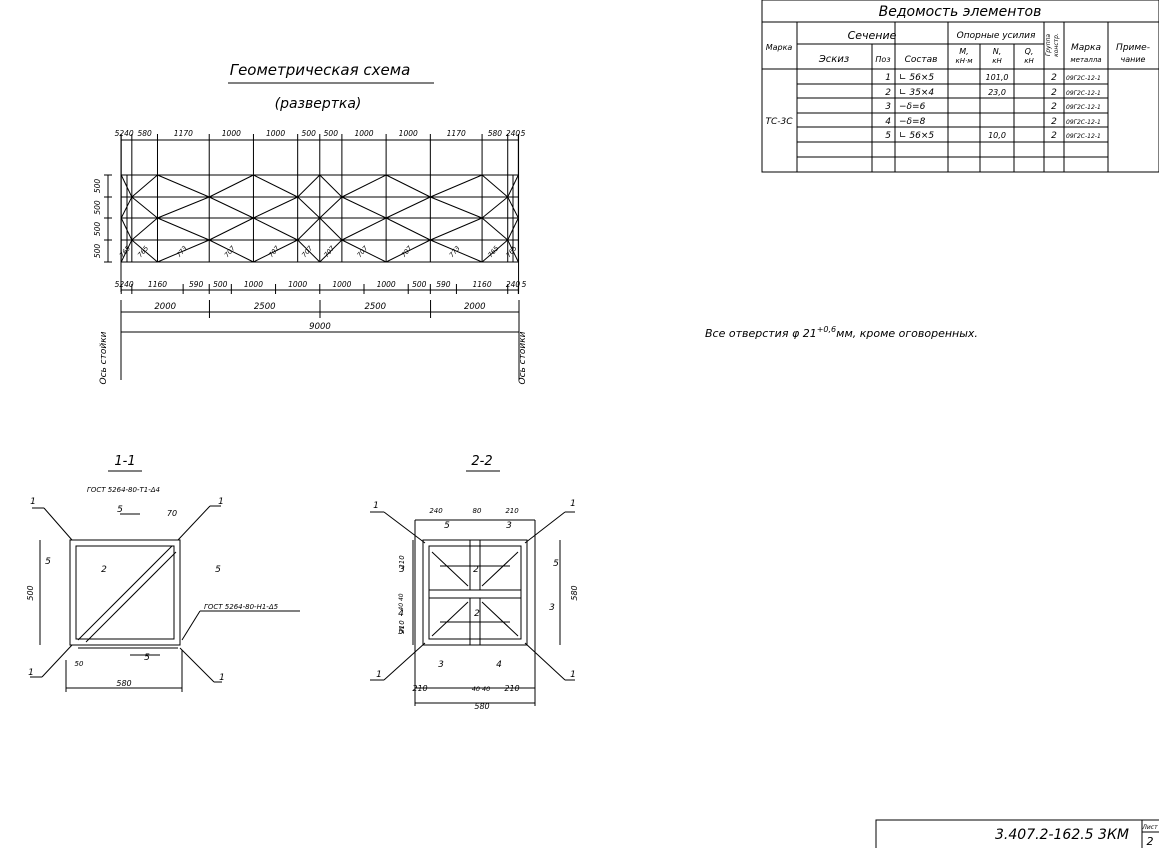 This screenshot has width=1159, height=848. Describe the element at coordinates (965, 61) in the screenshot. I see `table-header: кН·м` at that location.